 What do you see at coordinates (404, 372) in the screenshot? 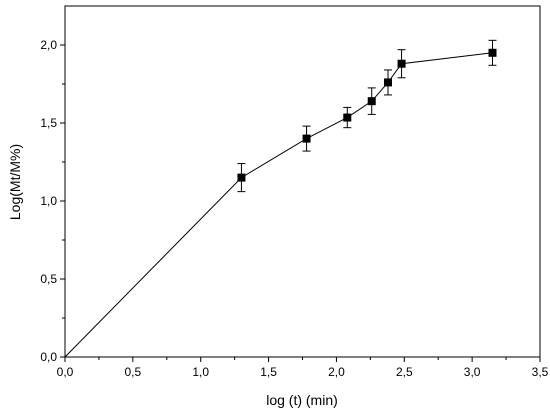
I see `x-tick-label: 2,5` at bounding box center [404, 372].